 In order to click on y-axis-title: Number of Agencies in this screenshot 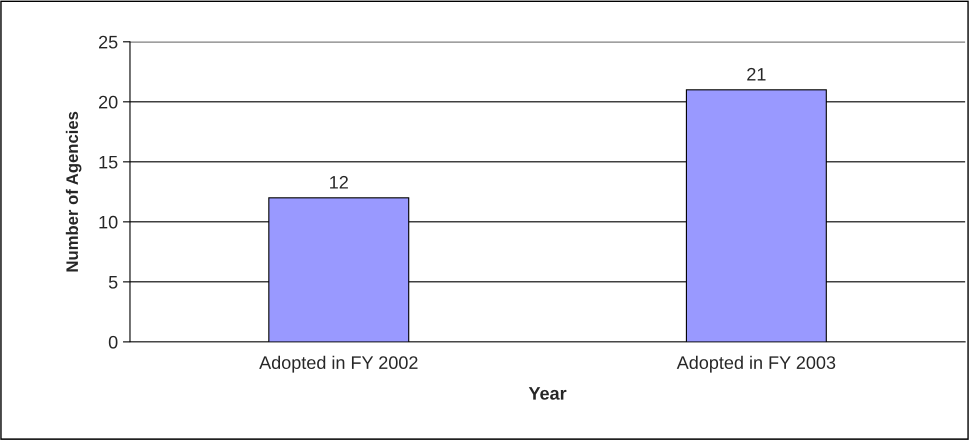, I will do `click(74, 192)`.